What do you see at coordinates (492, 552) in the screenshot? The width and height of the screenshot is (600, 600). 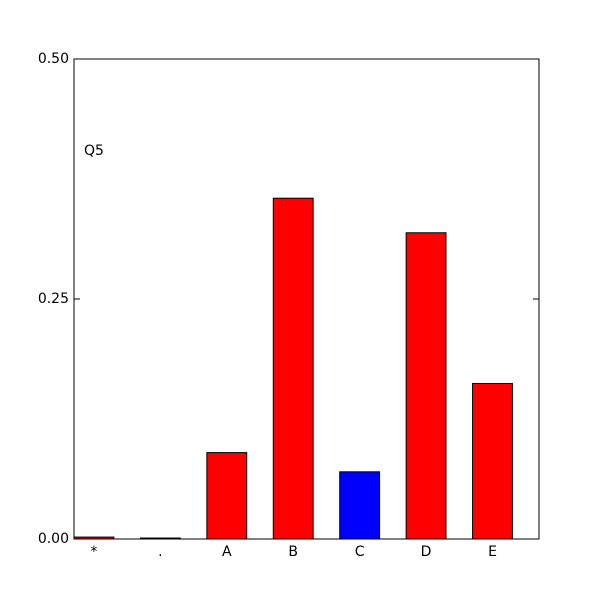 I see `x-tick-label: E` at bounding box center [492, 552].